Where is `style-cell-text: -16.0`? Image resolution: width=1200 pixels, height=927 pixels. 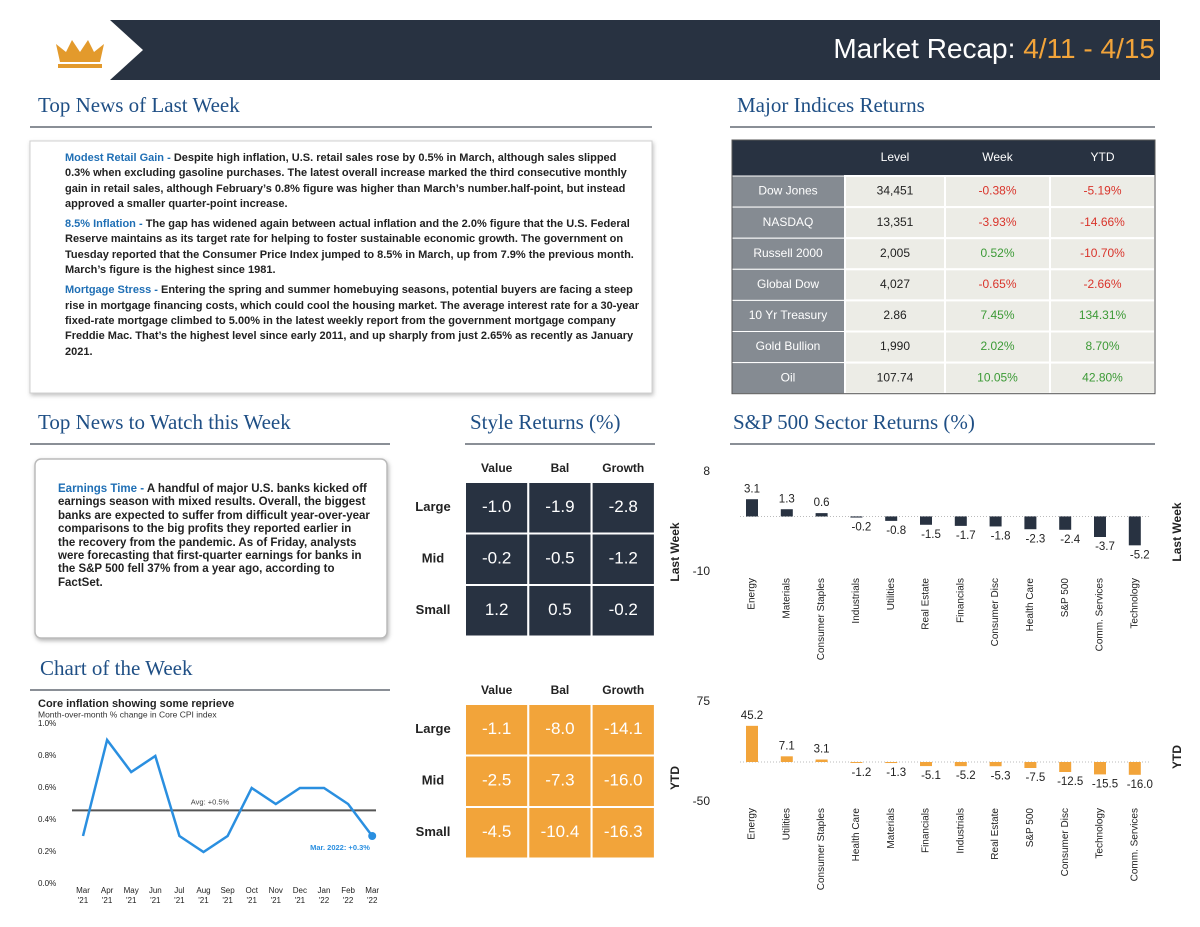
style-cell-text: -16.0 is located at coordinates (623, 780).